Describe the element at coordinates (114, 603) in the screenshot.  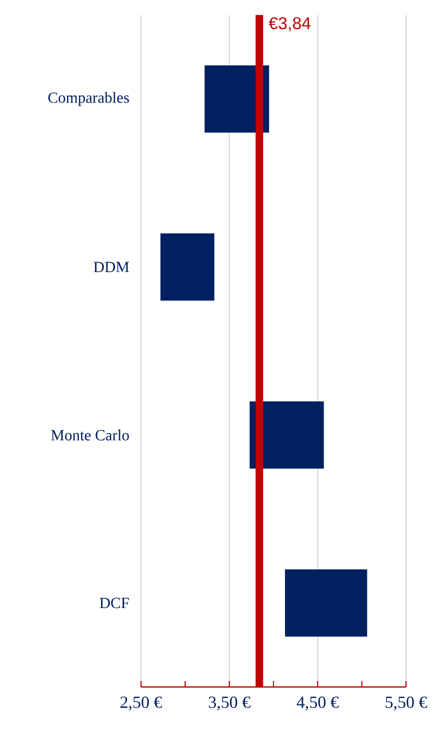
I see `y-tick-label: DCF` at that location.